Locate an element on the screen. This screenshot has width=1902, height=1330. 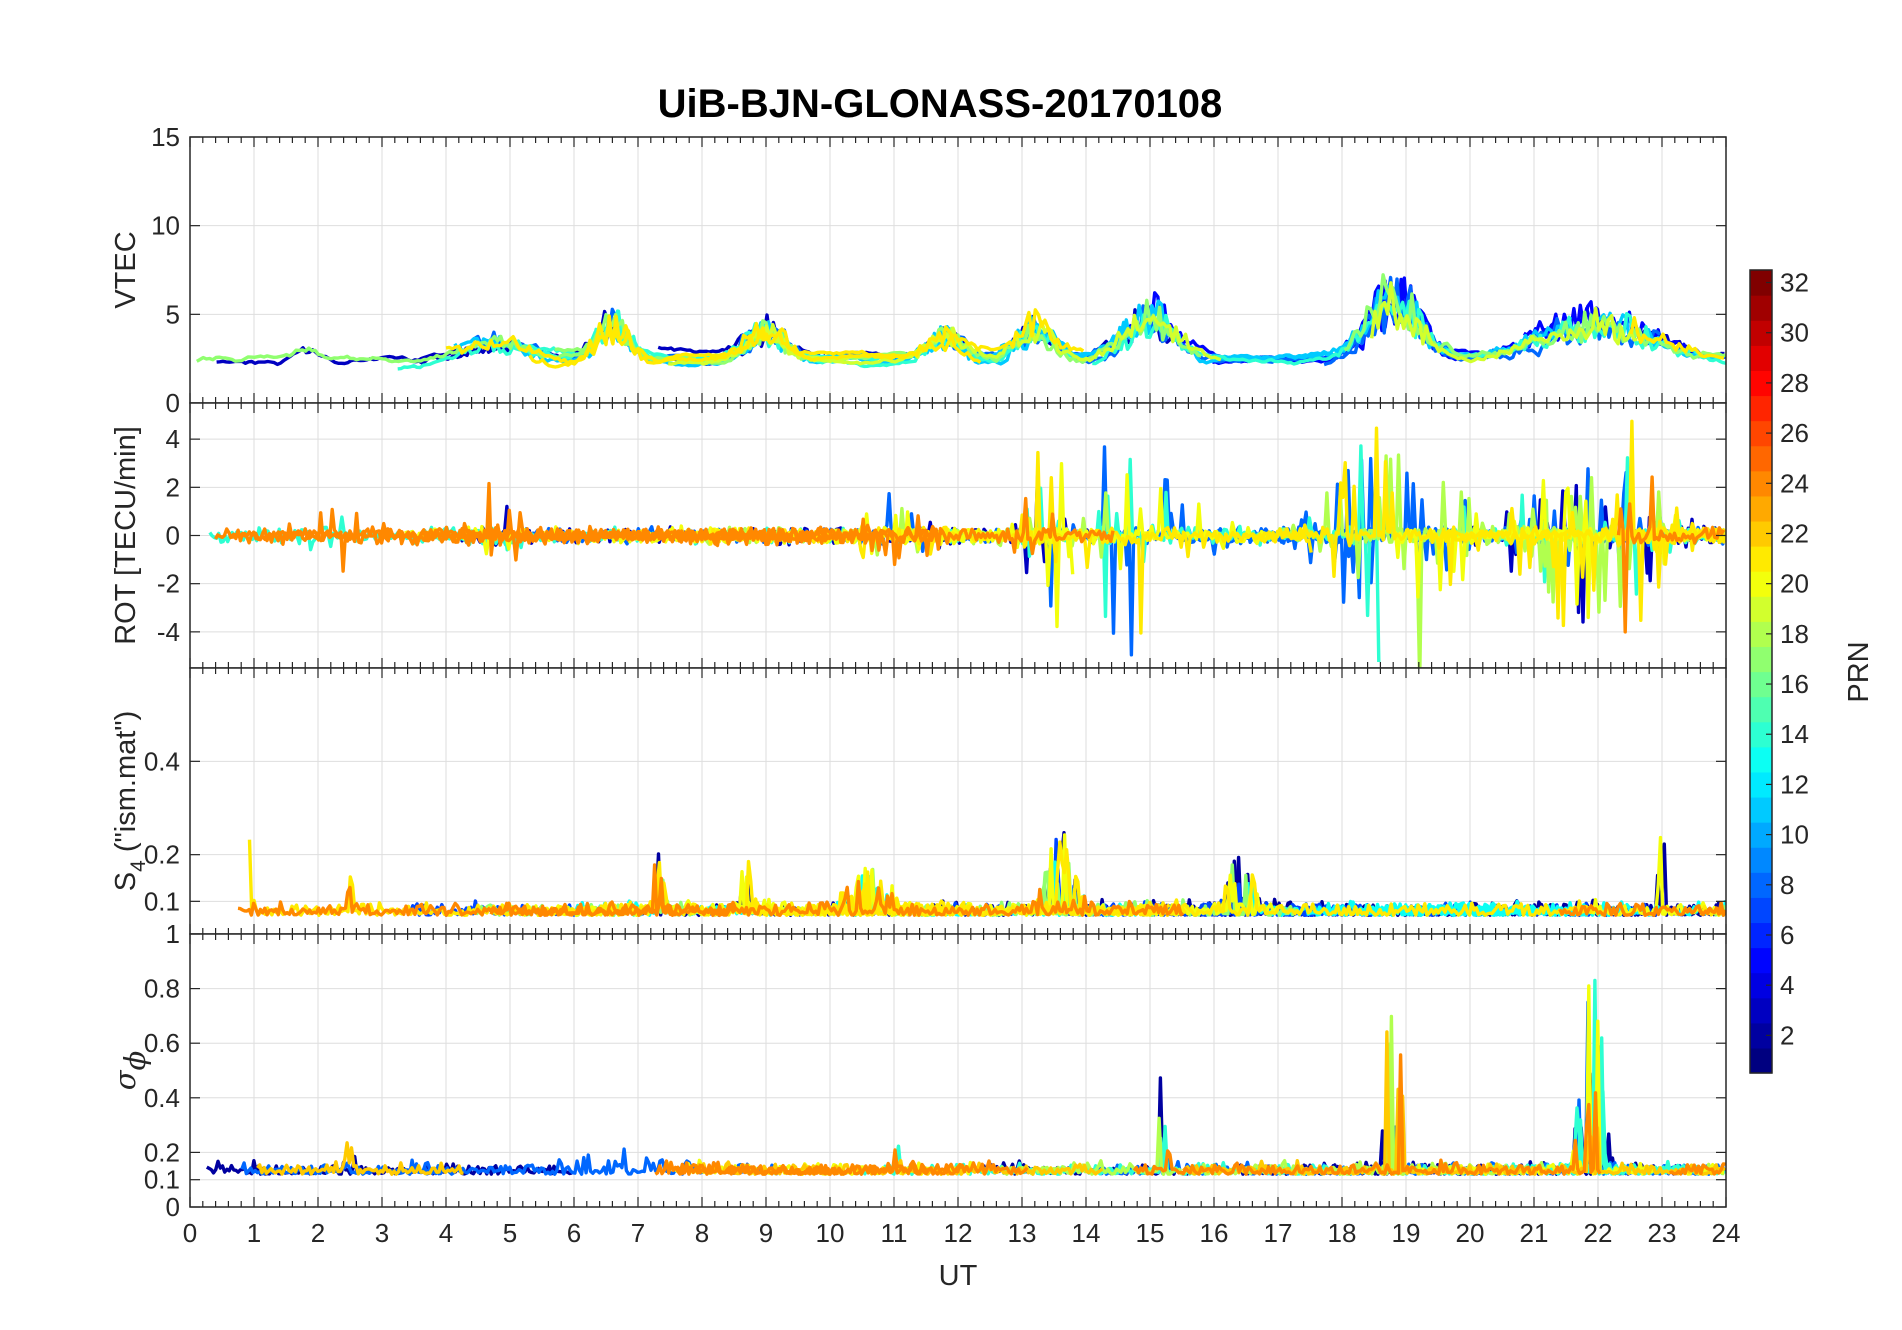
x-tick-label: 12 is located at coordinates (958, 1233).